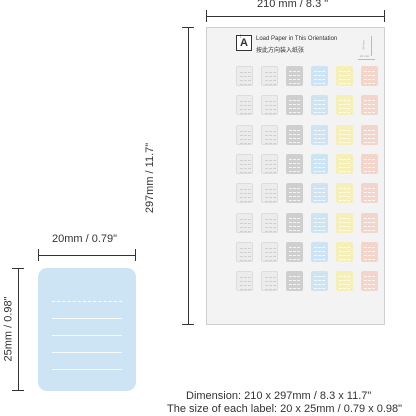  I want to click on mini-dim-vertical-label: 20 mm, so click(363, 45).